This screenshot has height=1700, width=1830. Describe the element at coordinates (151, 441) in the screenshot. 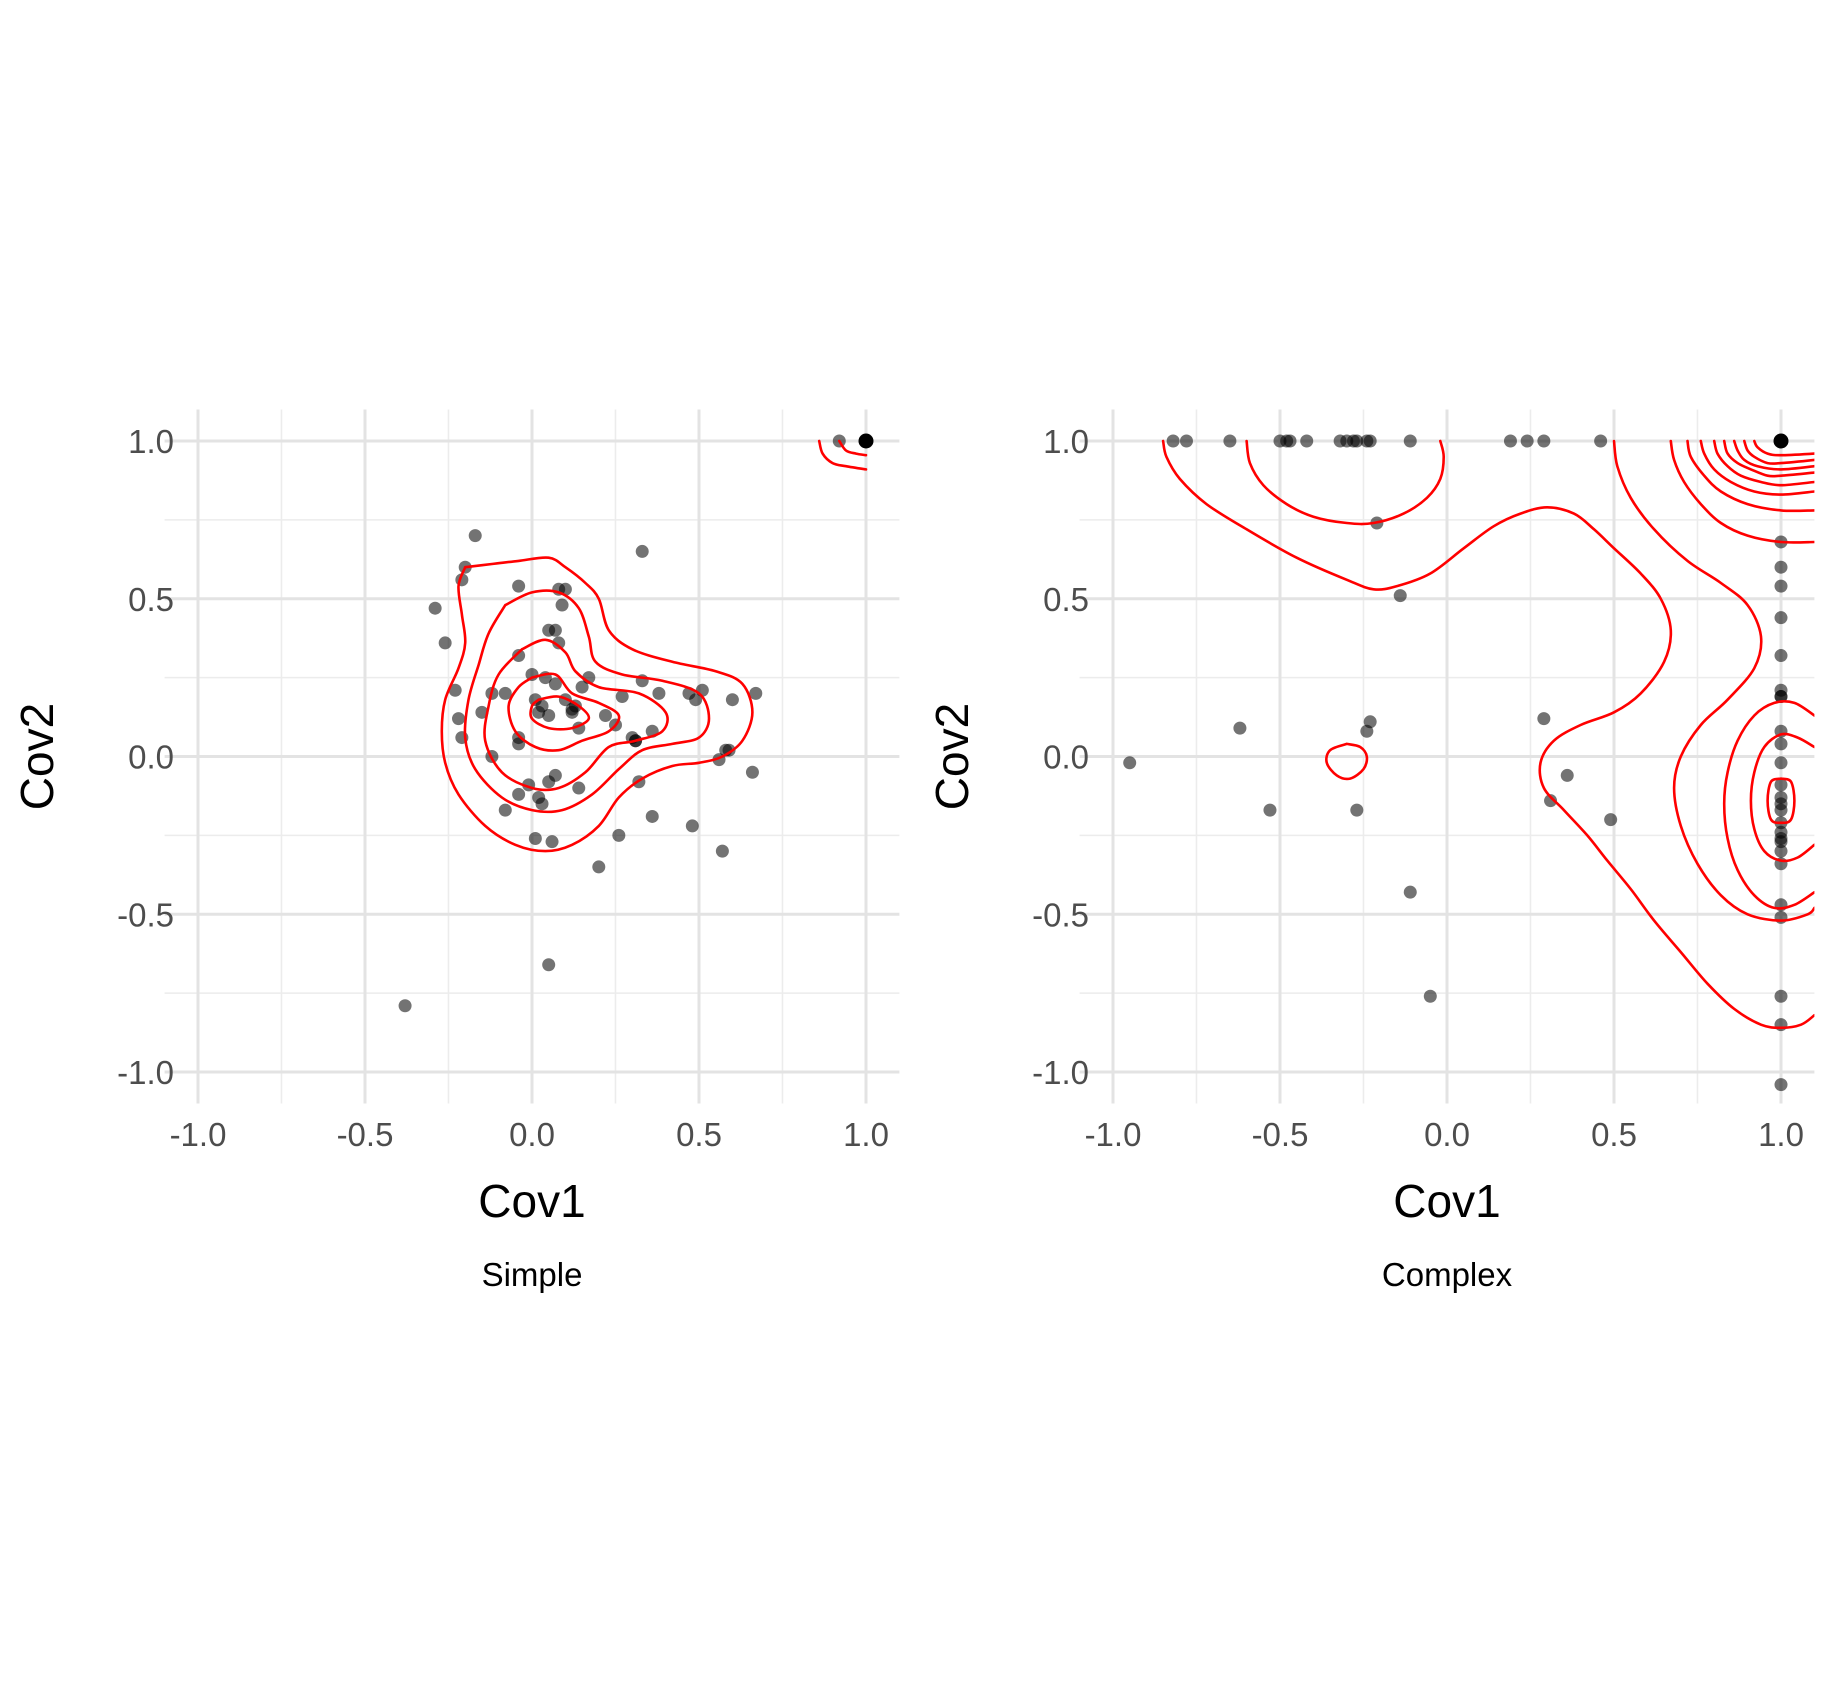

I see `y-tick-label: 1.0` at that location.